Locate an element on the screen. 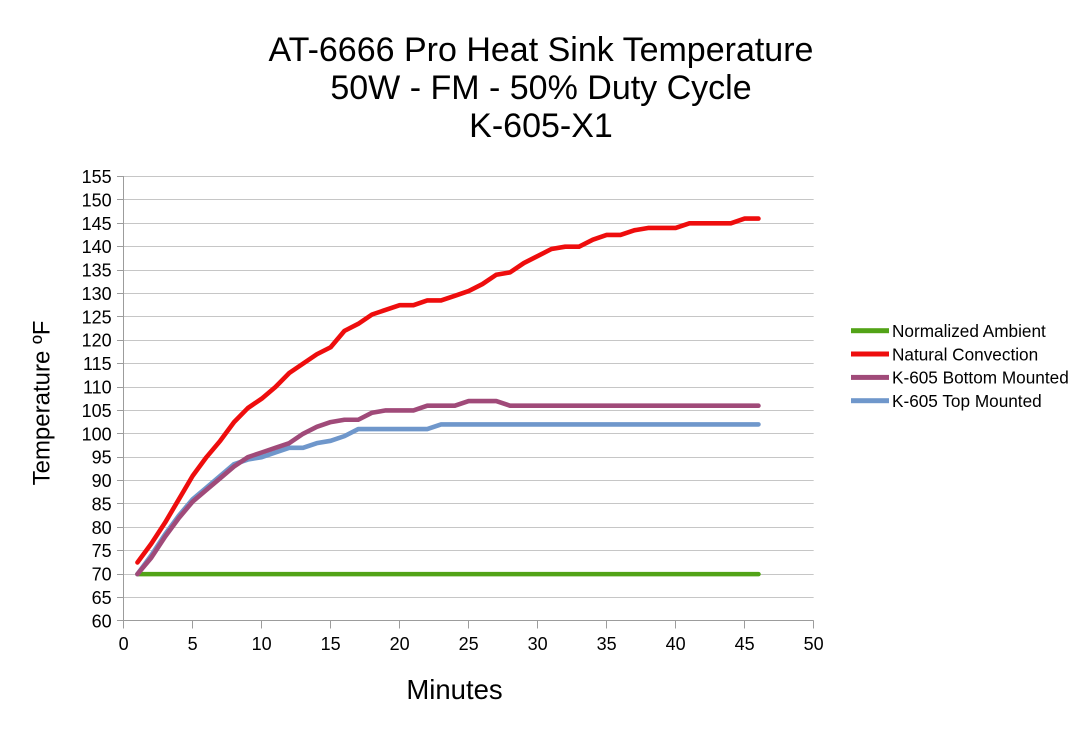 This screenshot has height=734, width=1084. x-tick-label-45: 45 is located at coordinates (745, 644).